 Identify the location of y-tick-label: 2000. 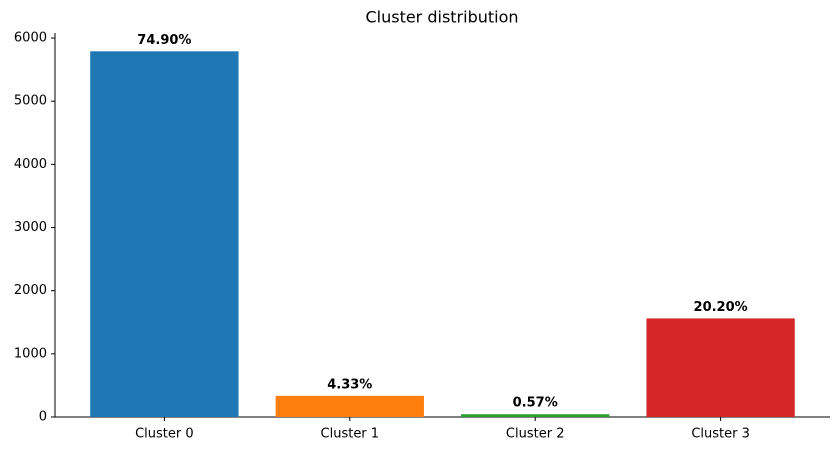
(30, 290).